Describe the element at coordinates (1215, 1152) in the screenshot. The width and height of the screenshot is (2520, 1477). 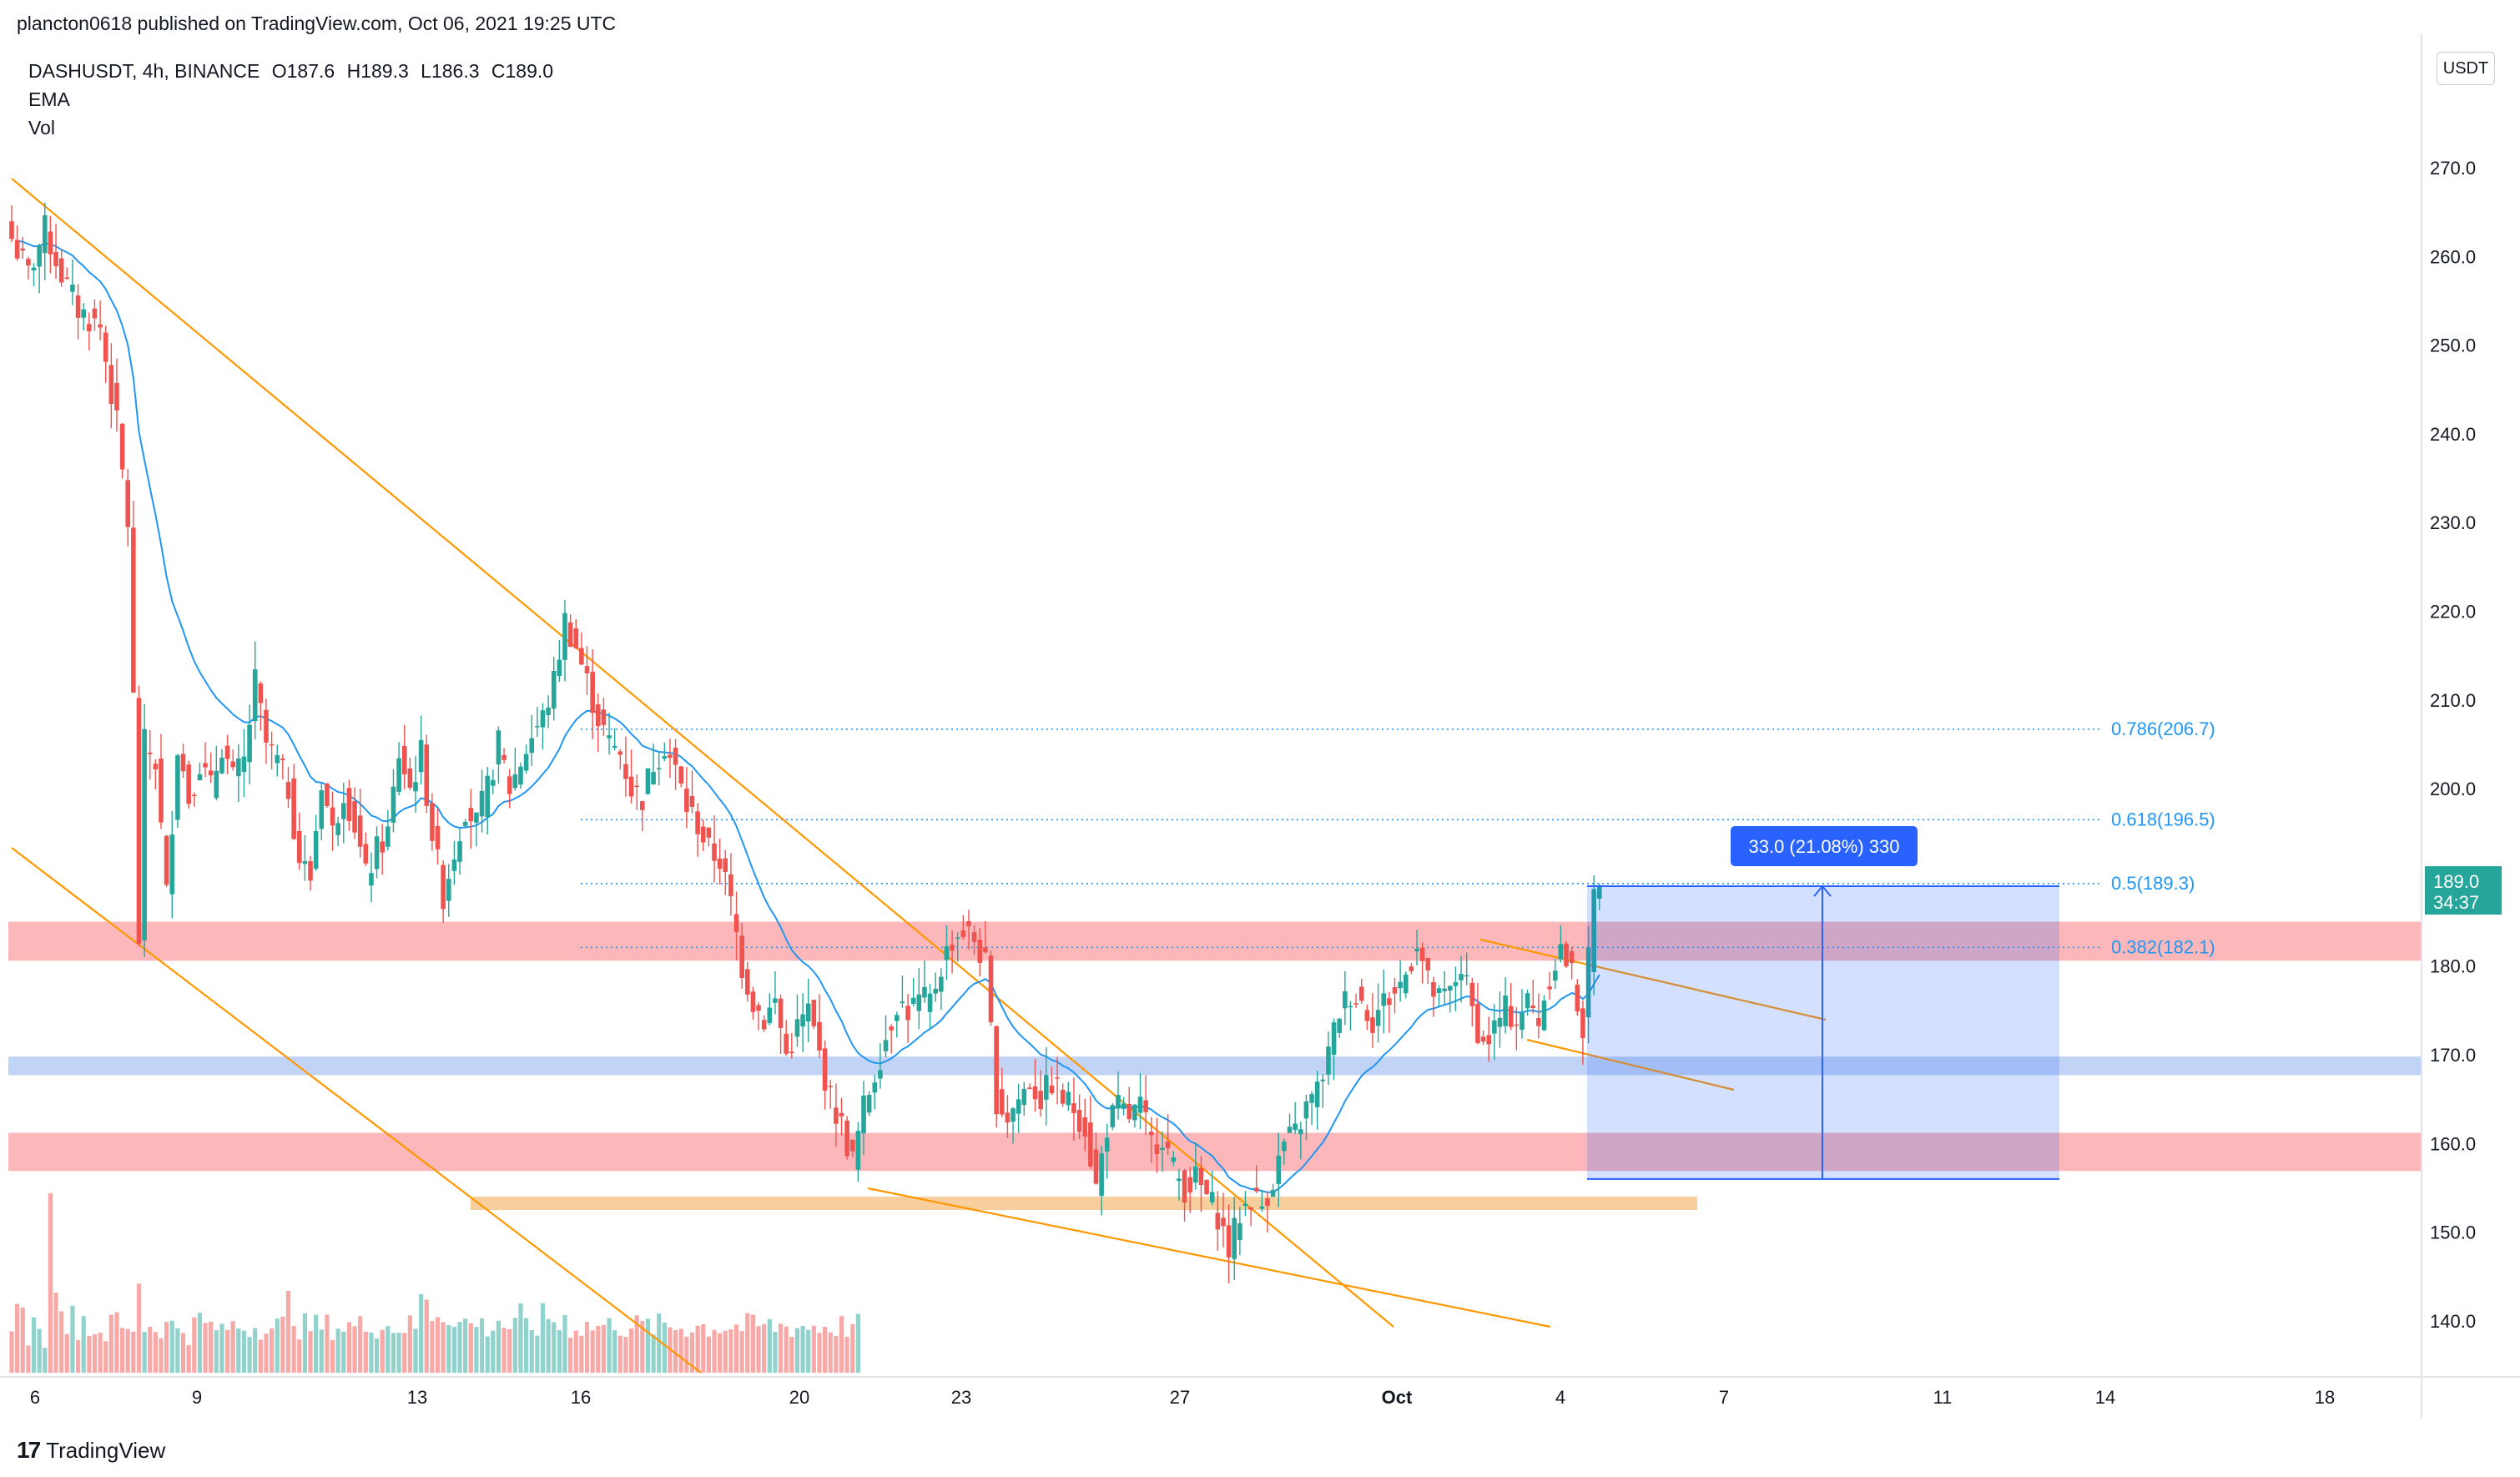
I see `resistance-zone` at that location.